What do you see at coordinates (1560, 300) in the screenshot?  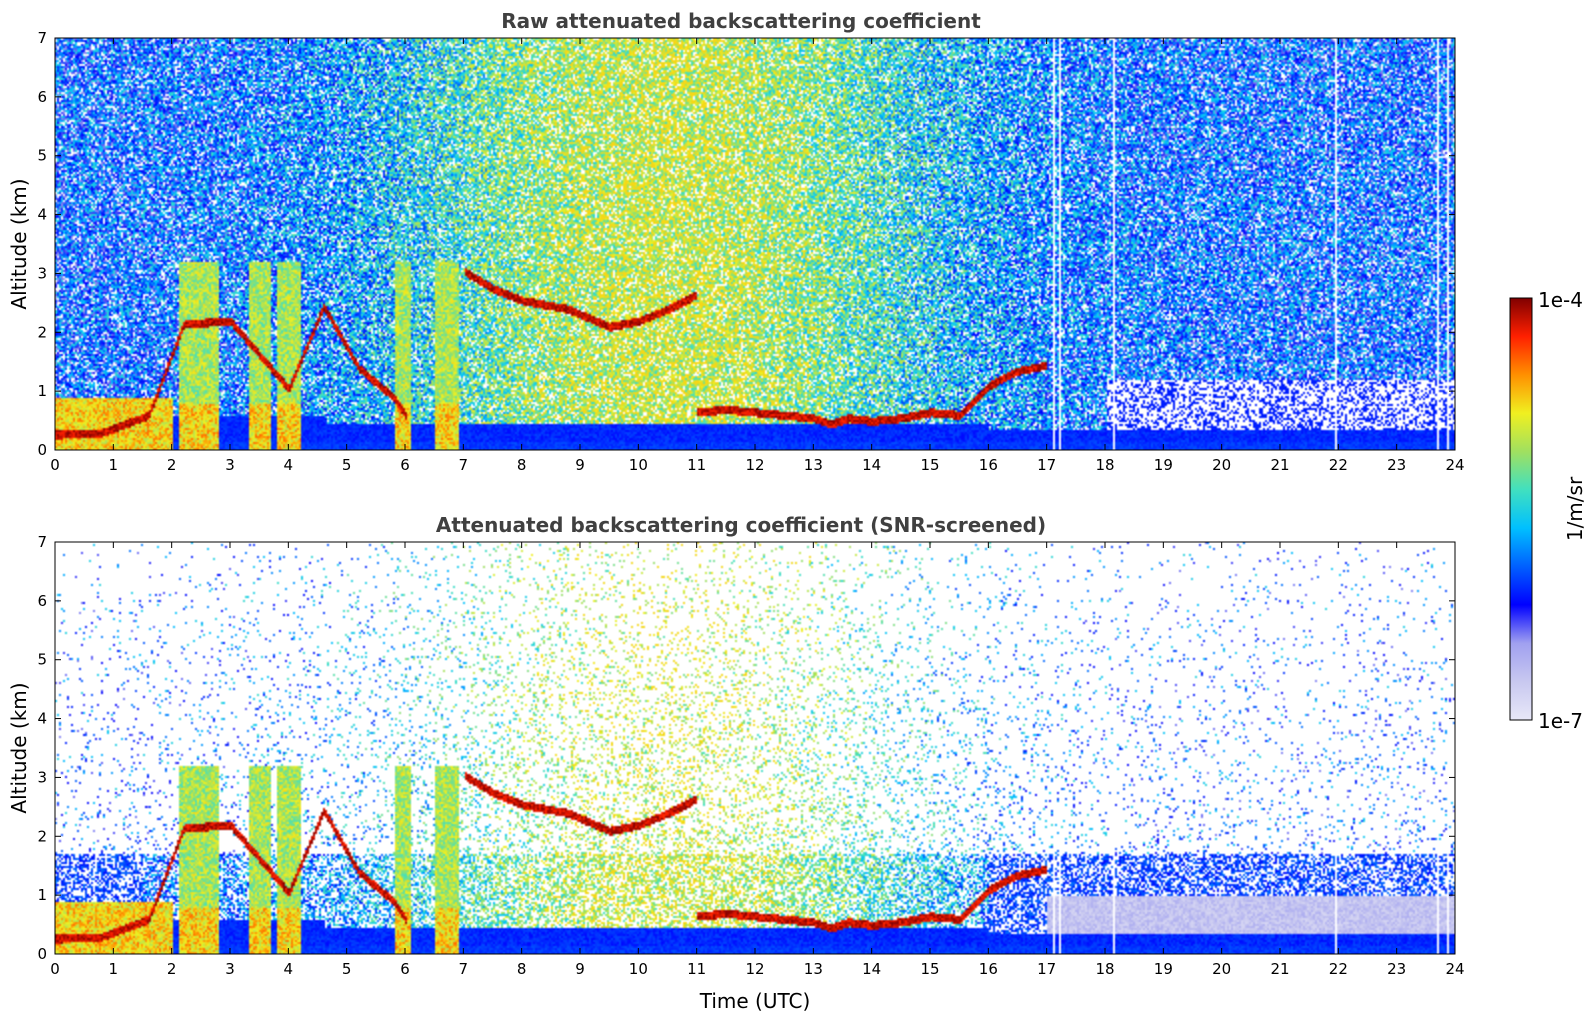 I see `colorbar-max-label: 1e-4` at bounding box center [1560, 300].